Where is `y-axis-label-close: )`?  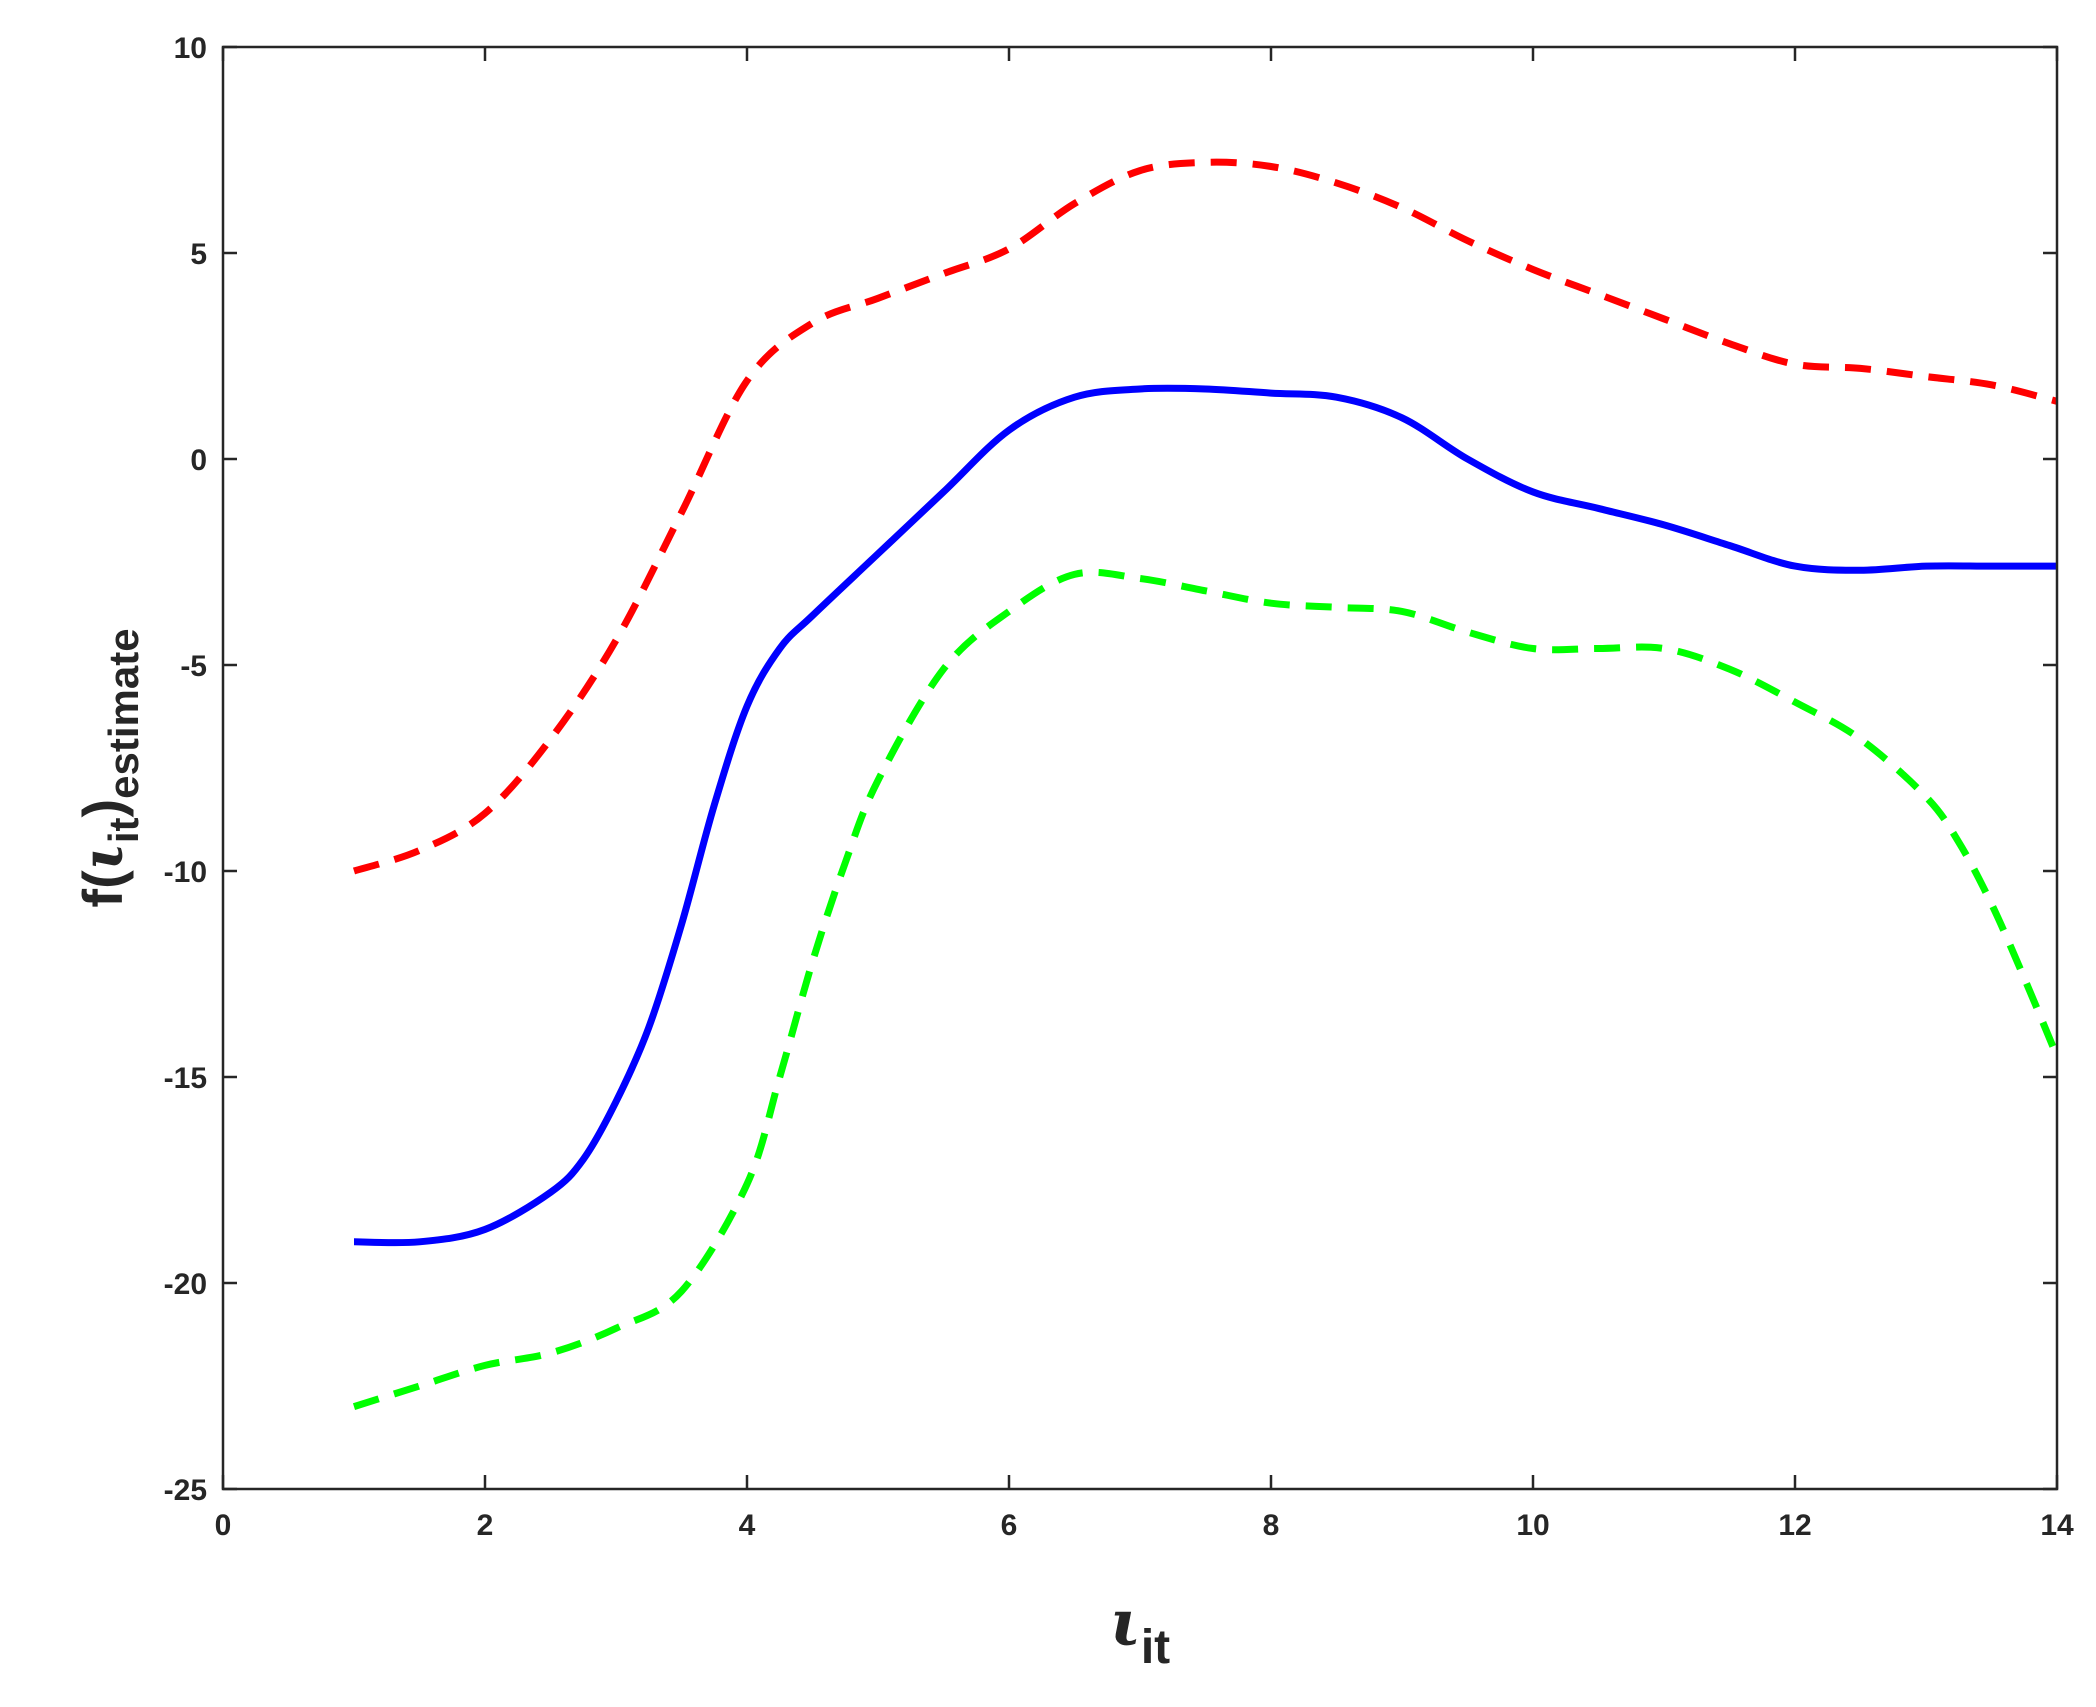 y-axis-label-close: ) is located at coordinates (102, 808).